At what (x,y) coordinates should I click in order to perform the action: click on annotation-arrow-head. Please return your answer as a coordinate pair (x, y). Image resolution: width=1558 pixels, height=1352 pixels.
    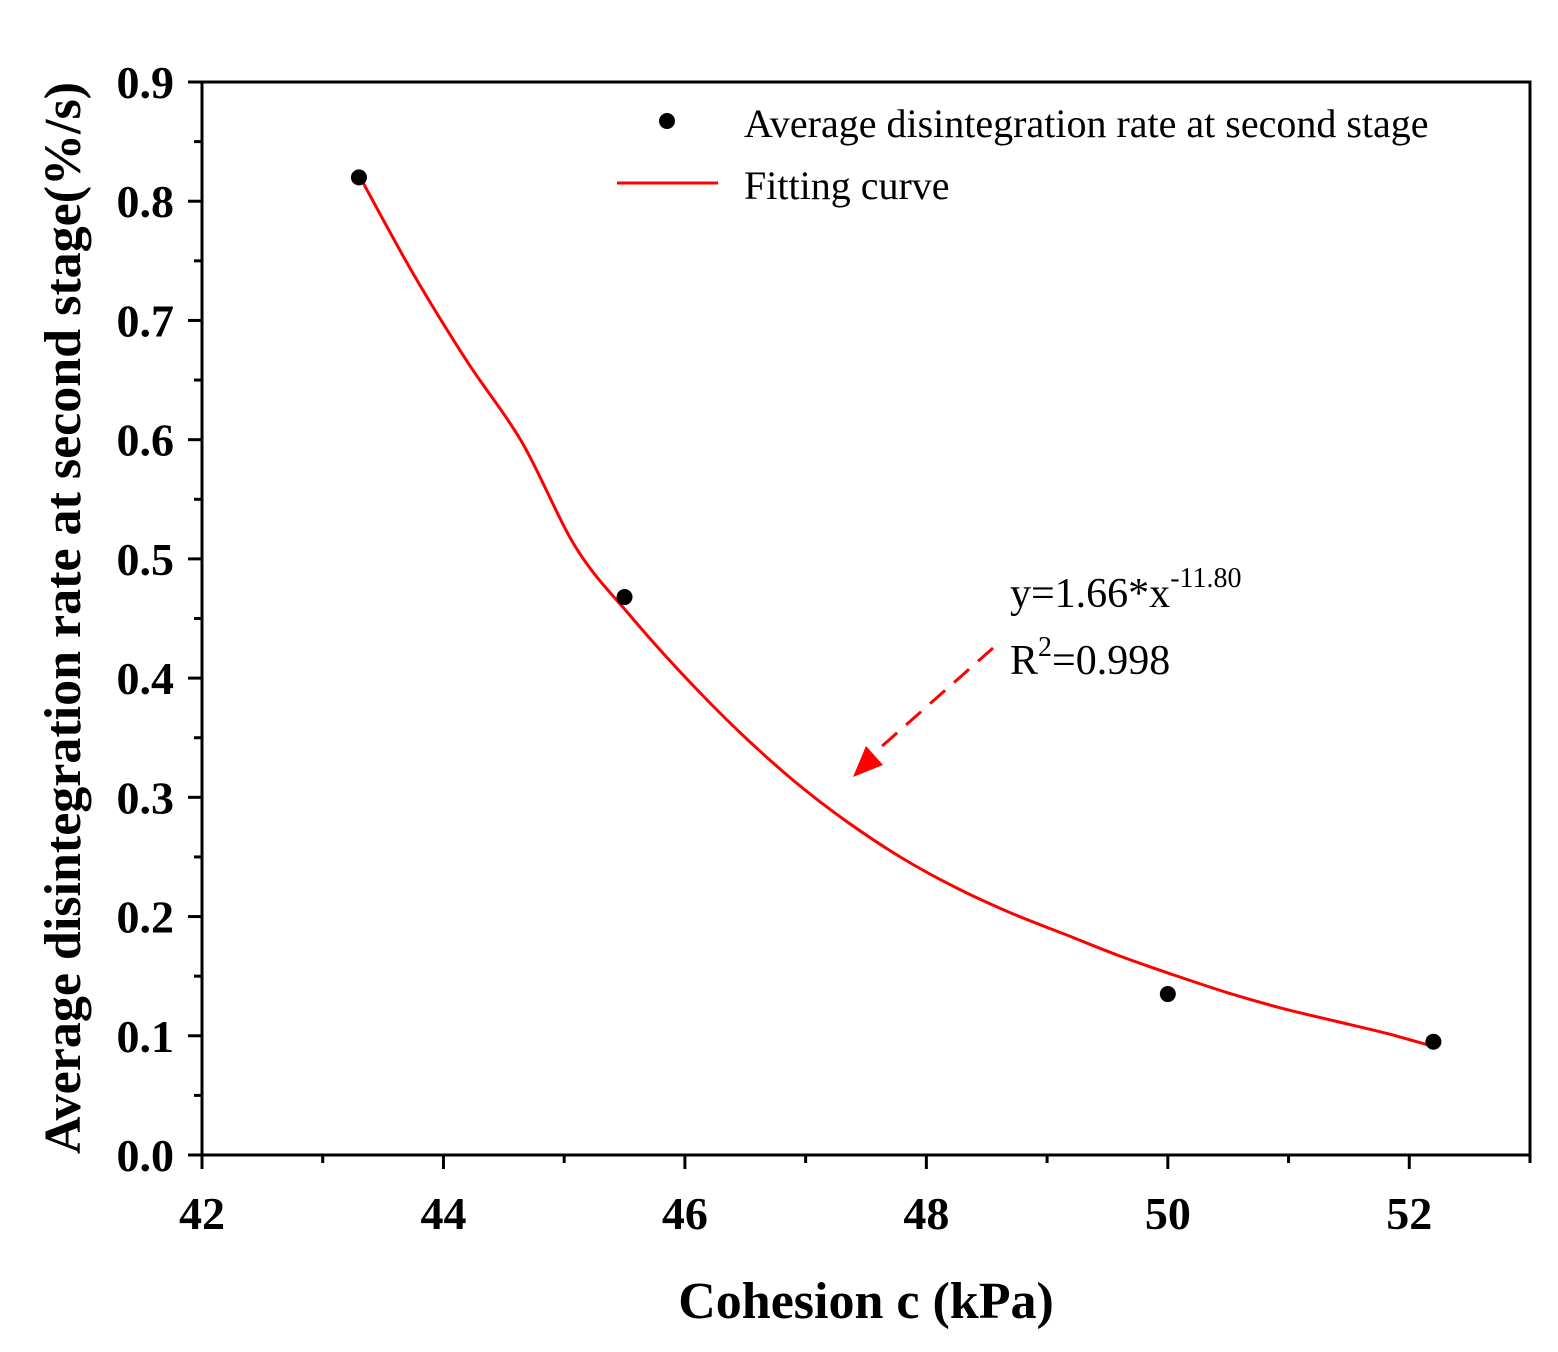
    Looking at the image, I should click on (868, 761).